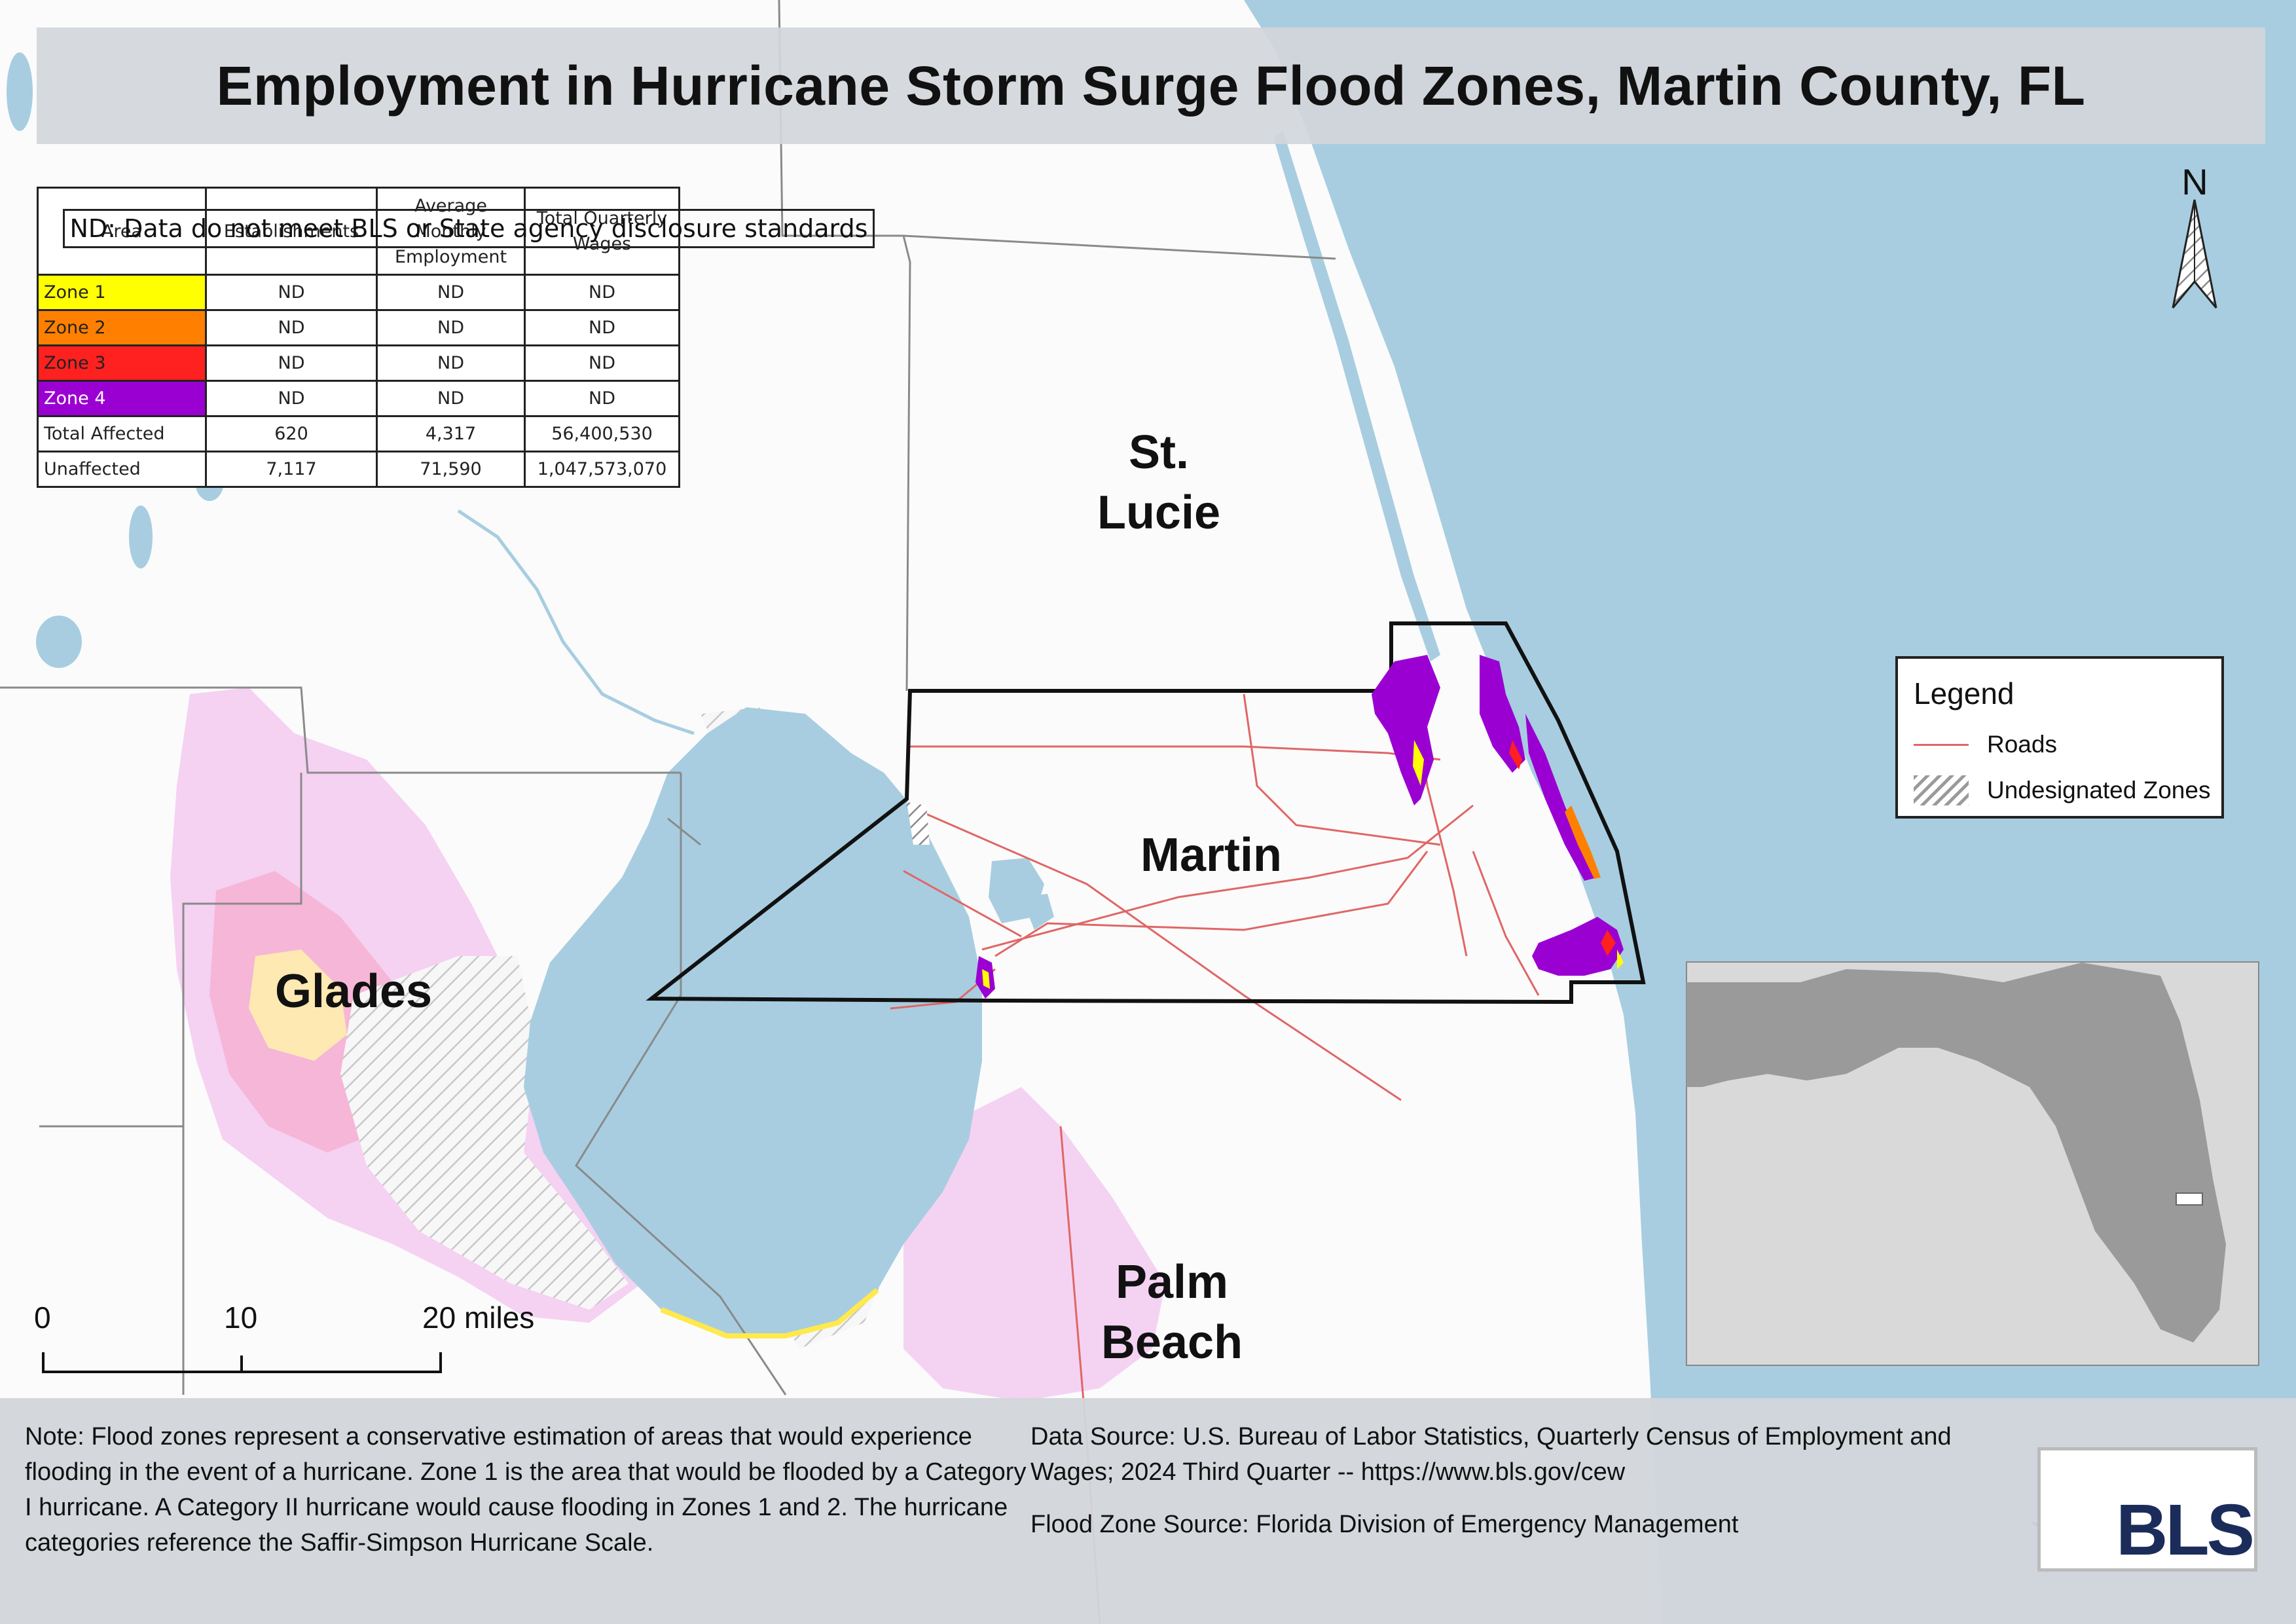 This screenshot has height=1624, width=2296. I want to click on lake-okeechobee, so click(753, 1021).